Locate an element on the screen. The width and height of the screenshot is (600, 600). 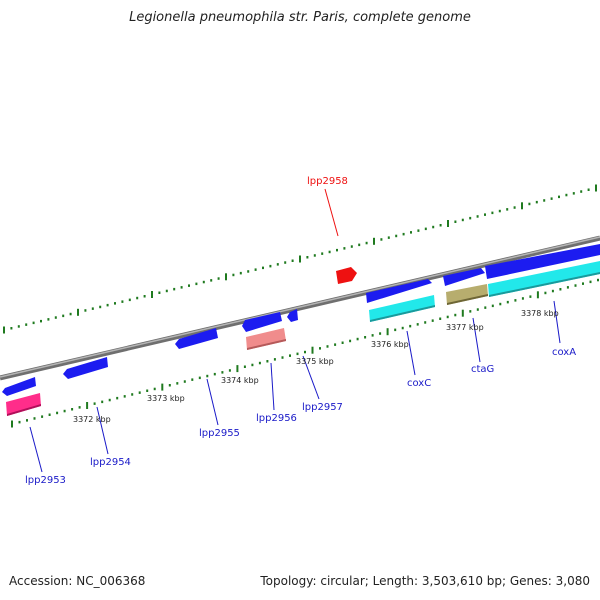
gene-label: coxA is located at coordinates (564, 352).